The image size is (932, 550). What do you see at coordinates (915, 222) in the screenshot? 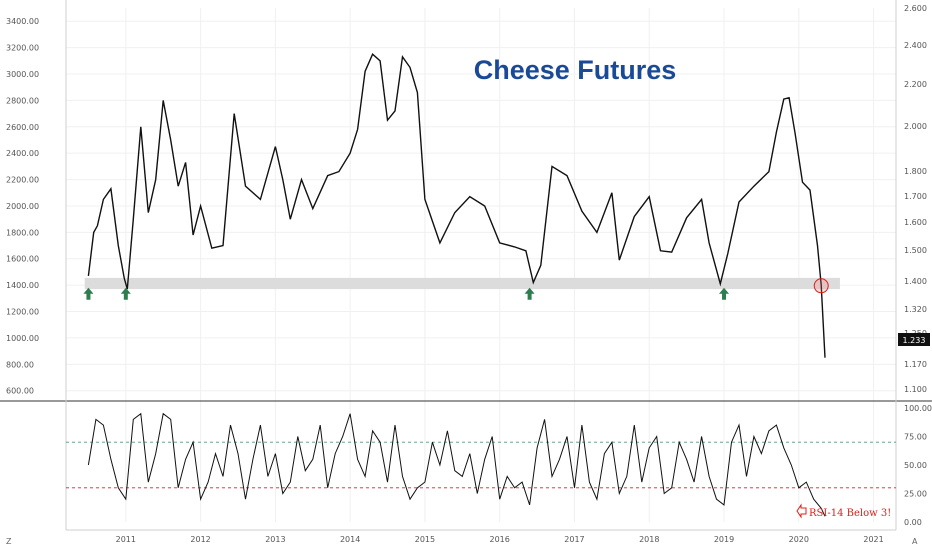
I see `y-tick-label-right: 1.600` at bounding box center [915, 222].